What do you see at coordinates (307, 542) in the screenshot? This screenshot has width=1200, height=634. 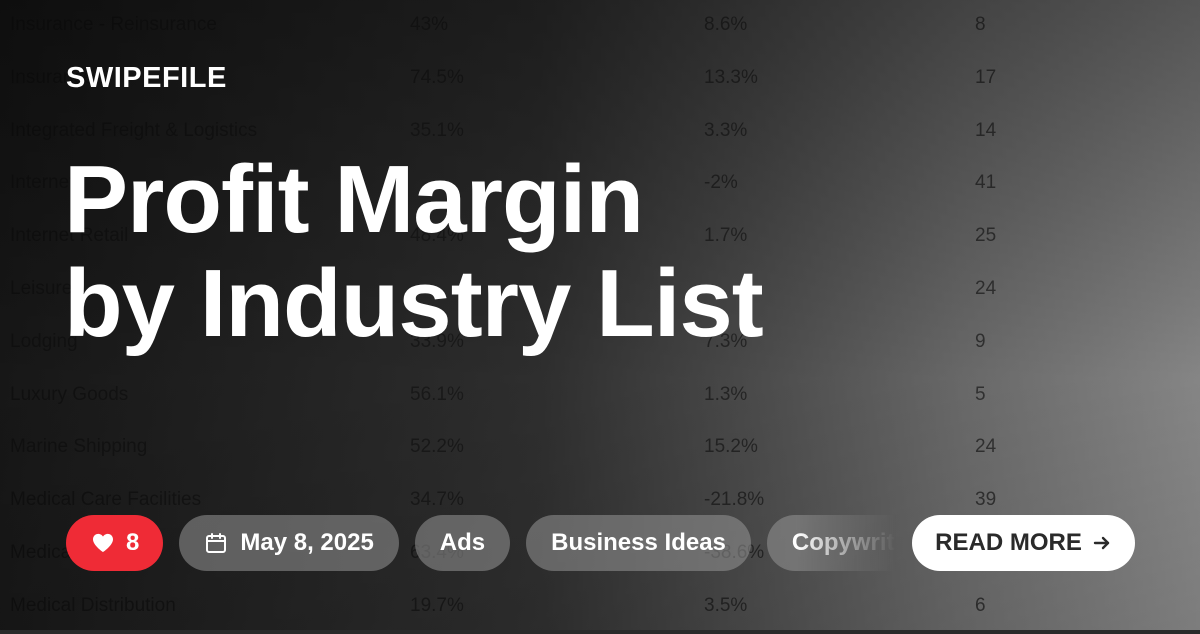 I see `date-text: May 8, 2025` at bounding box center [307, 542].